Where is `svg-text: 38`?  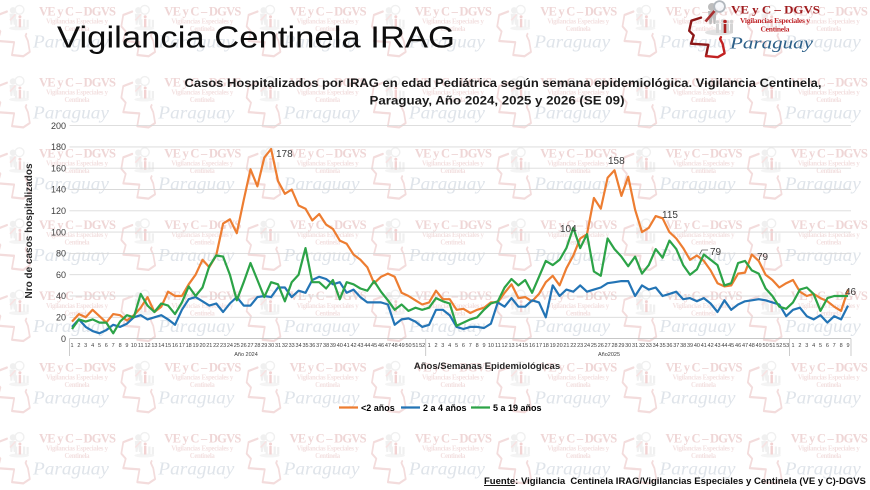
svg-text: 38 is located at coordinates (683, 346).